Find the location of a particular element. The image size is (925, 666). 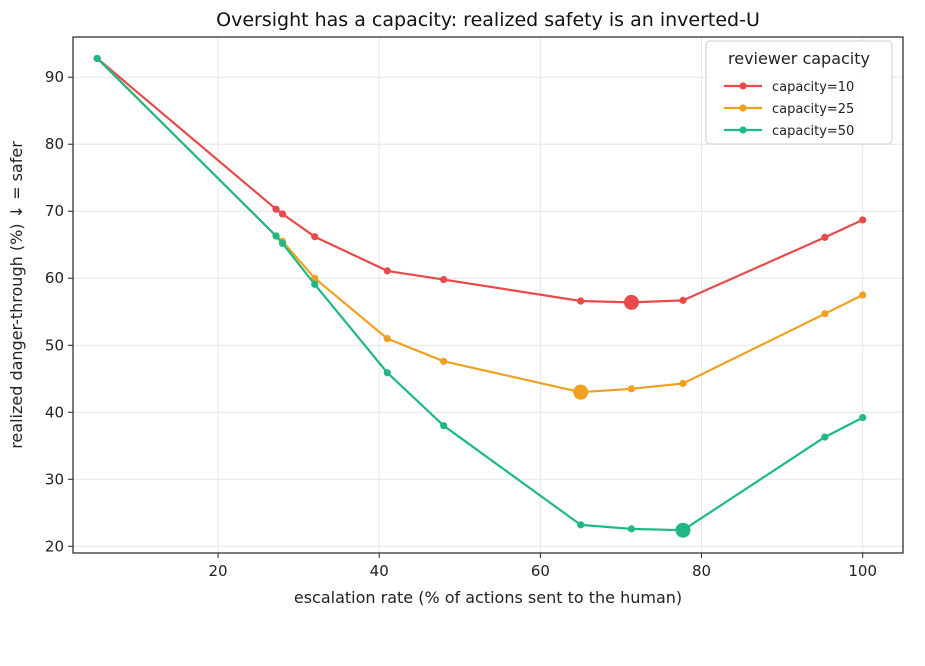

legend-label: capacity=25 is located at coordinates (813, 109).